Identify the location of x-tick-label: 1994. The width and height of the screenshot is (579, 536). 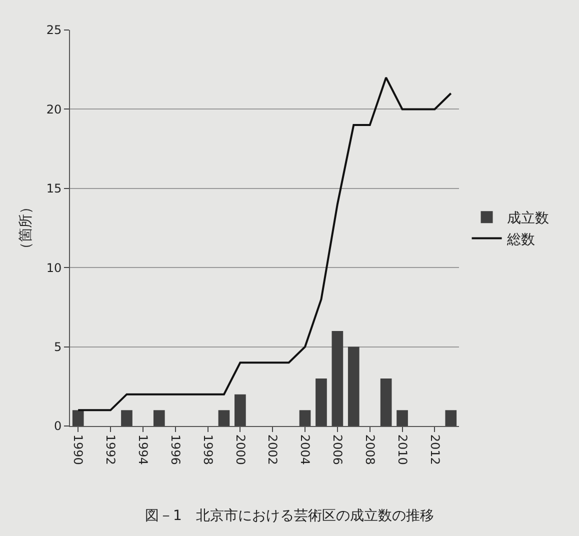
(143, 449).